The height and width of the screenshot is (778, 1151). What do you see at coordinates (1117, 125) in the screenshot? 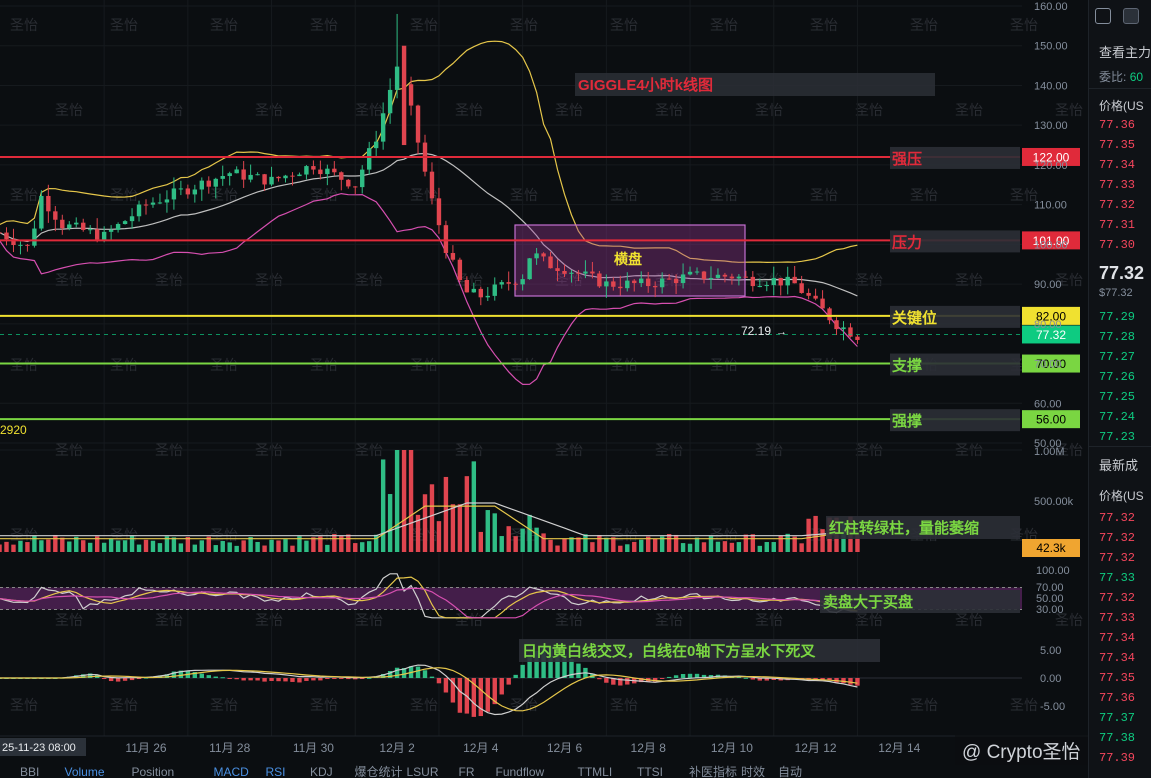
I see `ask-row: 77.36` at bounding box center [1117, 125].